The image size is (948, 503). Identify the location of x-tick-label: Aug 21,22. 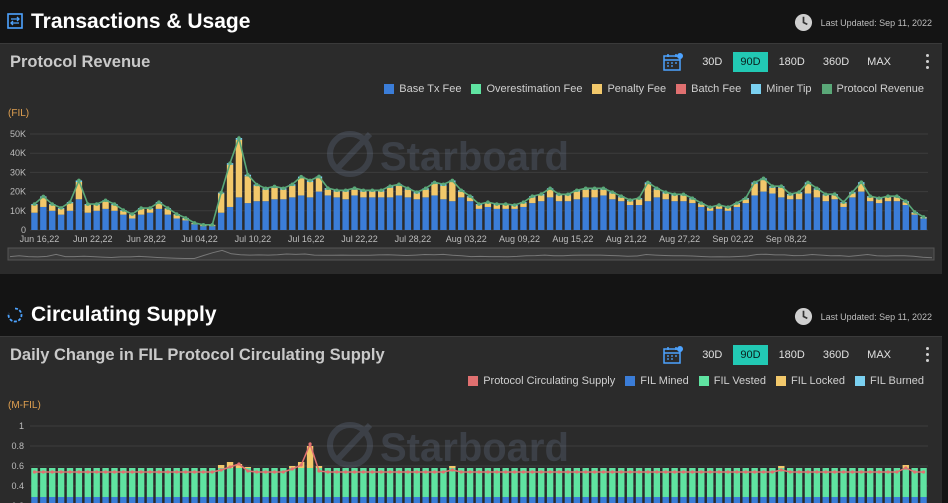
(626, 239).